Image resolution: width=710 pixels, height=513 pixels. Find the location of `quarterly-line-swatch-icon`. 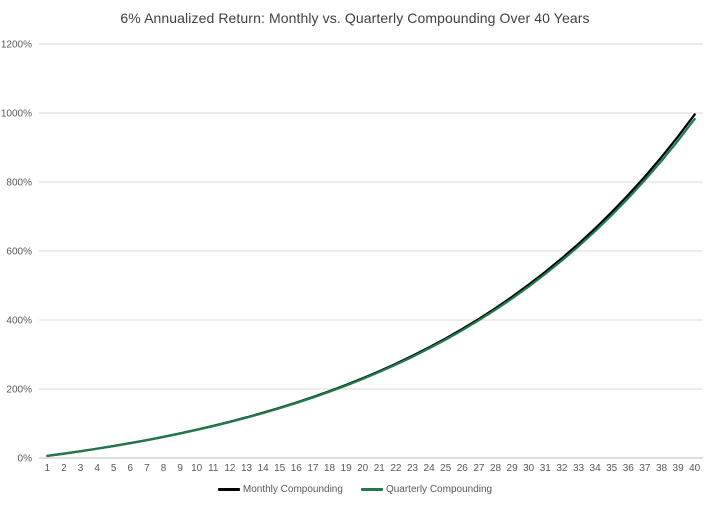

quarterly-line-swatch-icon is located at coordinates (371, 489).